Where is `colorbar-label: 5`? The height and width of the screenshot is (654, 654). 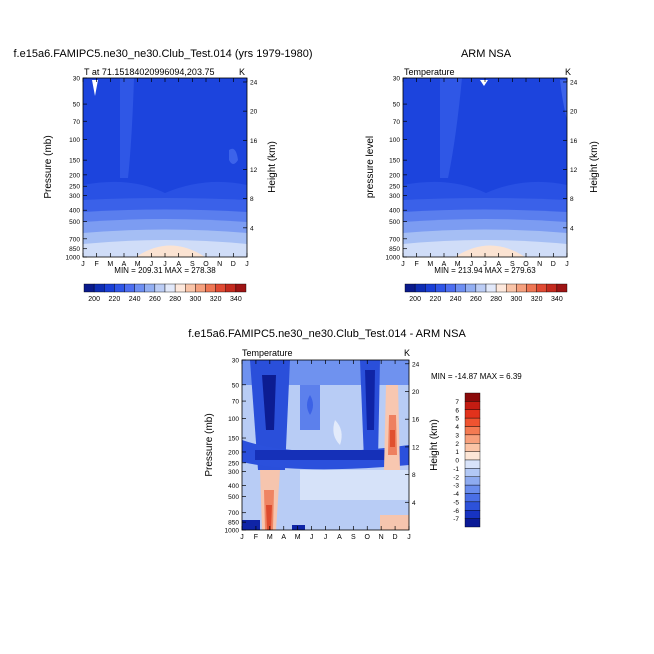
colorbar-label: 5 is located at coordinates (457, 419).